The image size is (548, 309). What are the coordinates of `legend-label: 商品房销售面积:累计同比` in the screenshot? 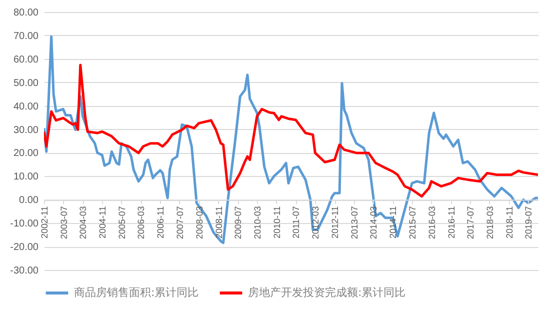 It's located at (136, 292).